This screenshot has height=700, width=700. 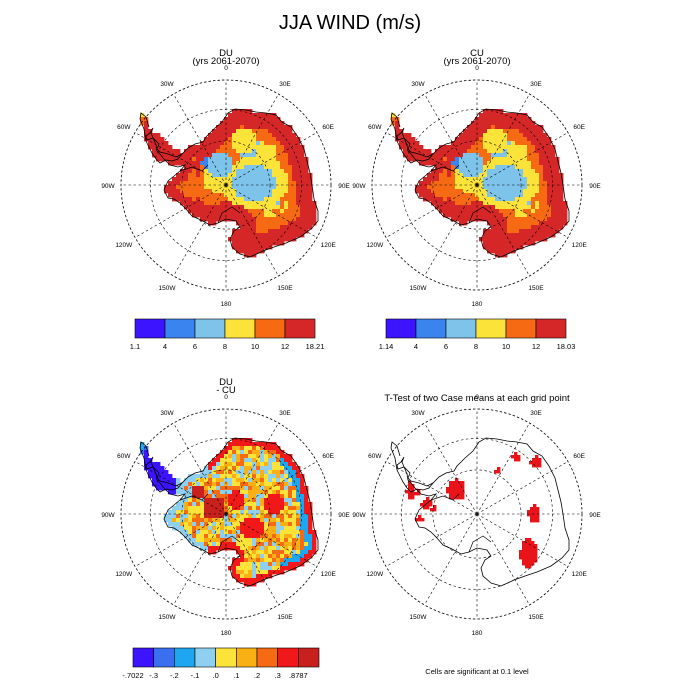 What do you see at coordinates (285, 84) in the screenshot?
I see `longitude-label: 30E` at bounding box center [285, 84].